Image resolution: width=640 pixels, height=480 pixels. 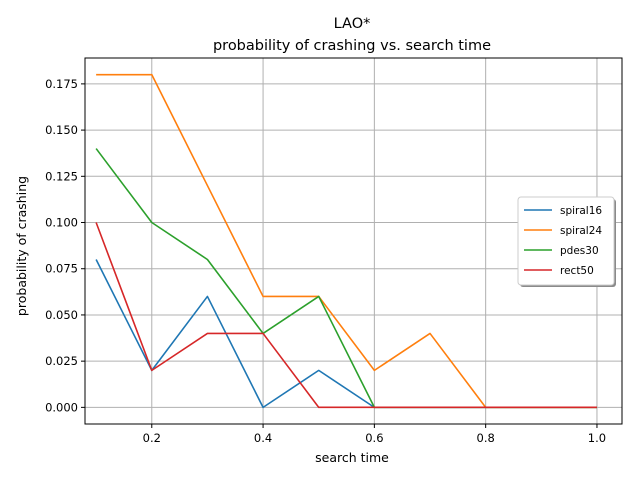 I want to click on y-axis: 0.000 0.025 0.050 0.075 0.100 0.125 0.150 0.175, so click(x=65, y=245).